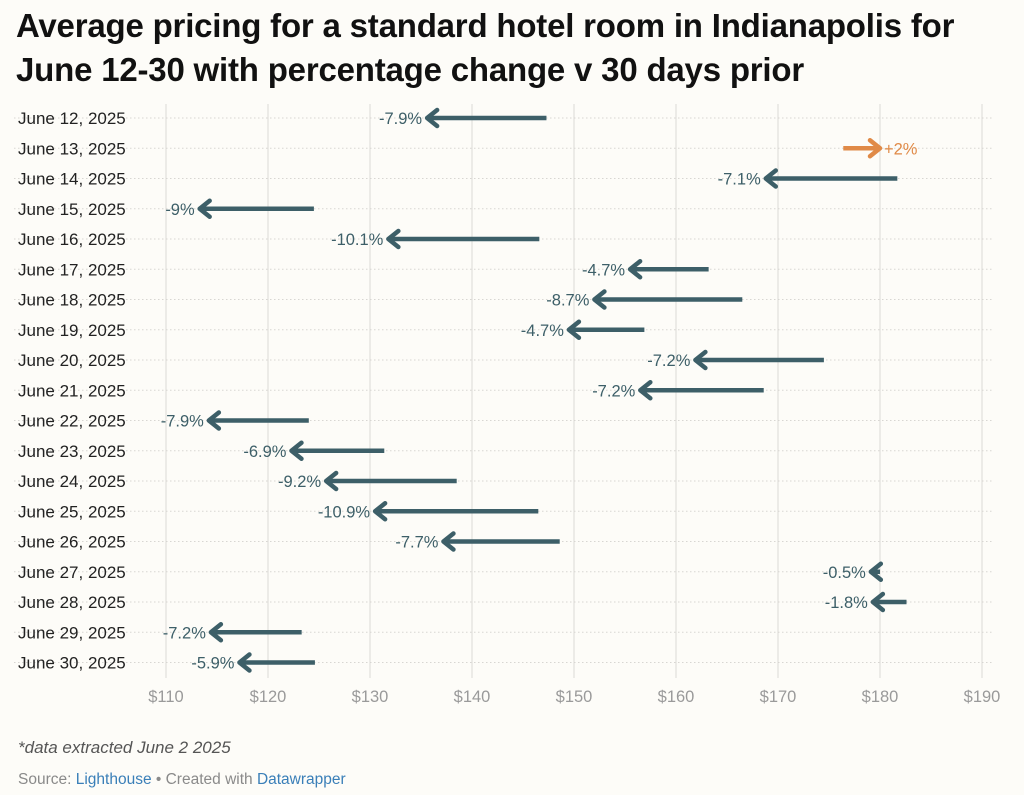  I want to click on x-axis-ticks: $110 $120 $130 $140 $150 $160 $170 $180 $190, so click(574, 697).